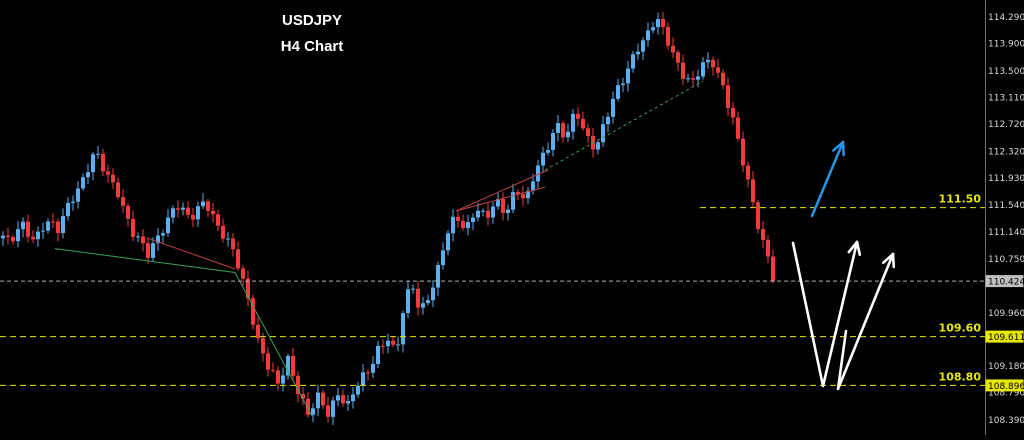 The width and height of the screenshot is (1024, 440). I want to click on axis-price-label: 111.540, so click(1006, 206).